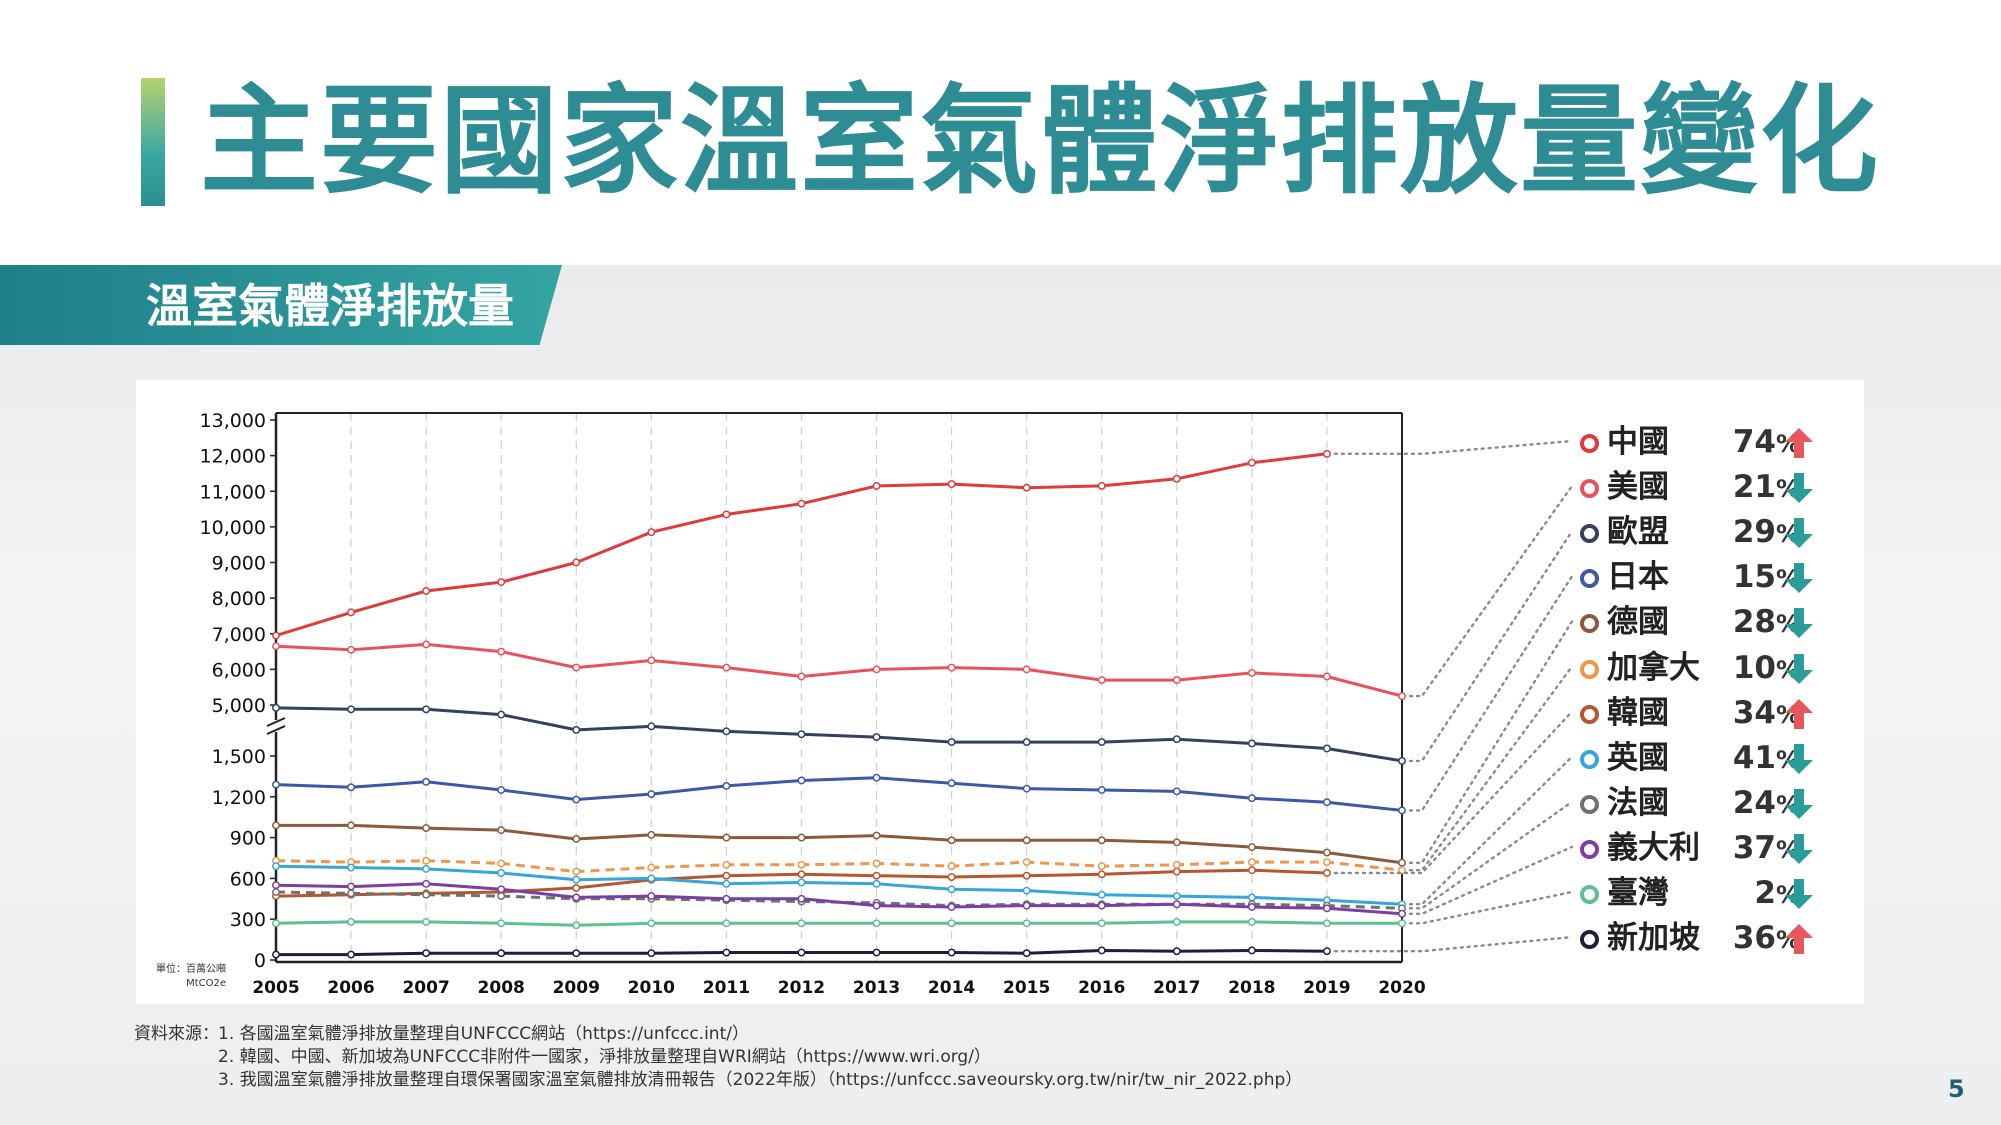 The width and height of the screenshot is (2001, 1125). Describe the element at coordinates (233, 421) in the screenshot. I see `y-tick-label: 13,000` at that location.